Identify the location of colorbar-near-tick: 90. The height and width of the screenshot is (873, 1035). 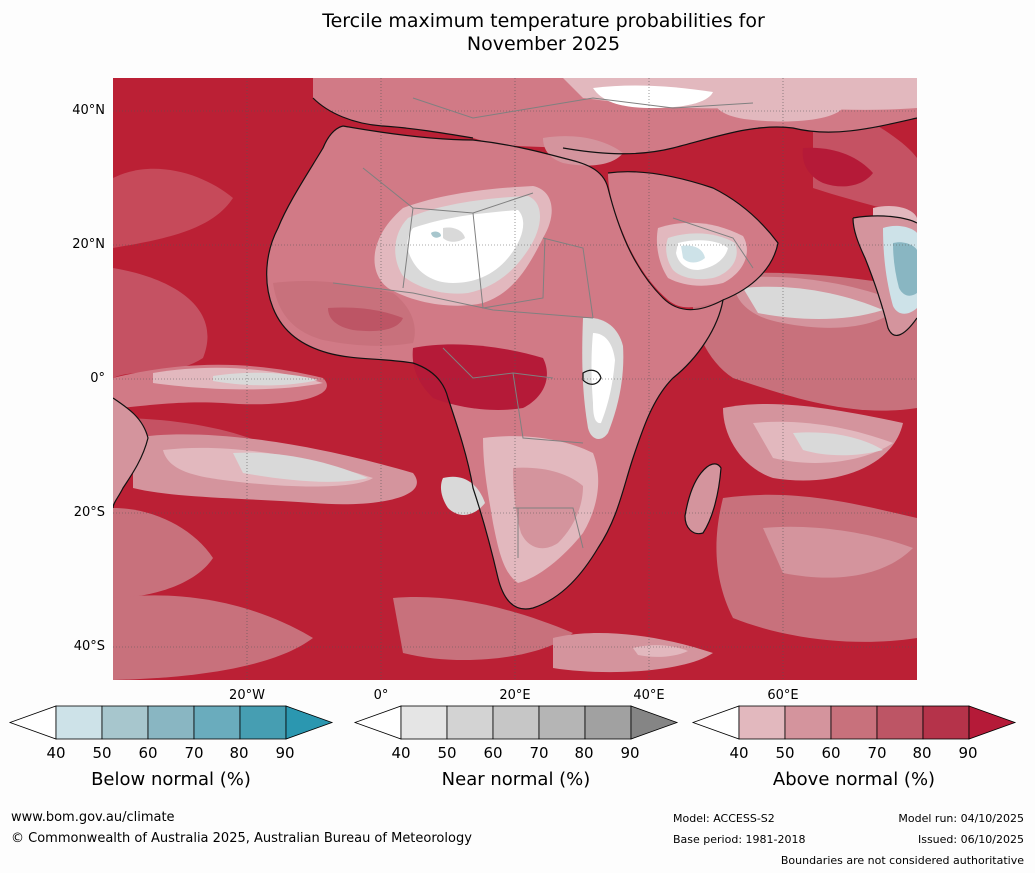
(630, 753).